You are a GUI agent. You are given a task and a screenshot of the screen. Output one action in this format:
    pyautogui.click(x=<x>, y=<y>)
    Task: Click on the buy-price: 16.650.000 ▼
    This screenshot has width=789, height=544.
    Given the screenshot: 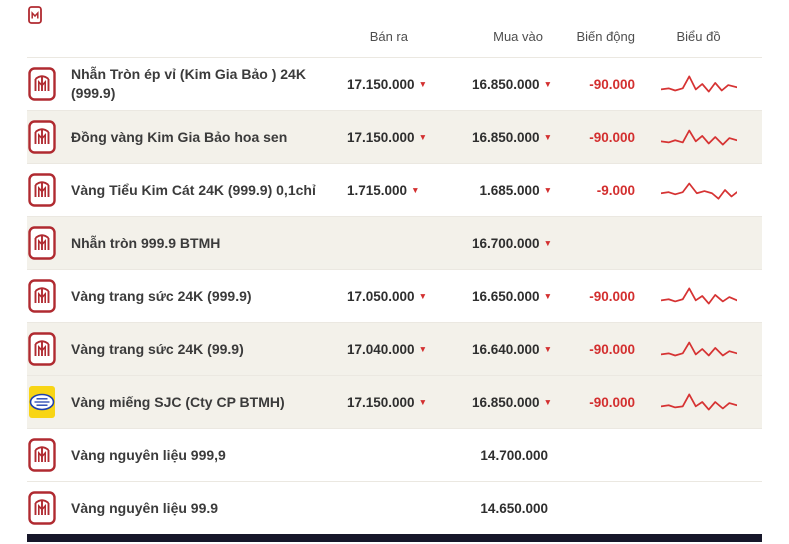 What is the action you would take?
    pyautogui.click(x=512, y=296)
    